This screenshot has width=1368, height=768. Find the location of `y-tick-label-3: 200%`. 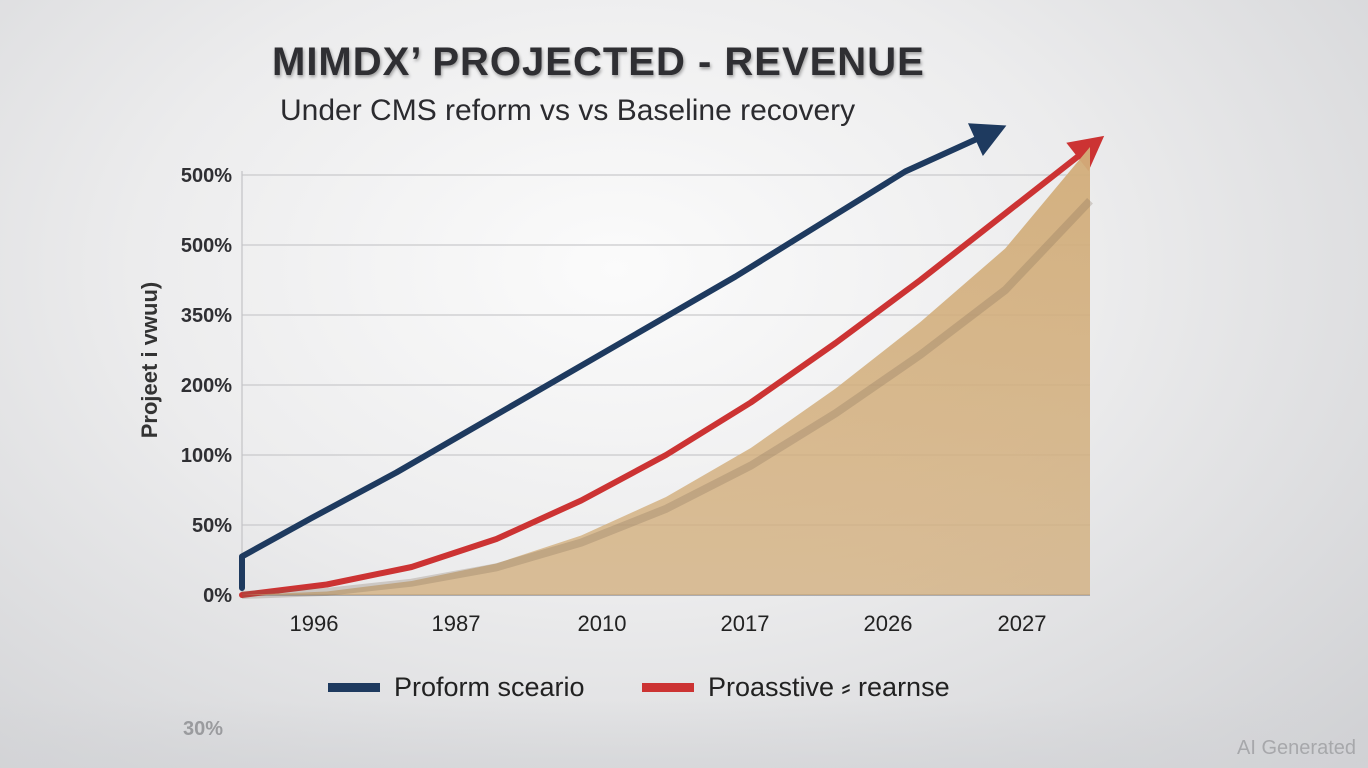

y-tick-label-3: 200% is located at coordinates (206, 386).